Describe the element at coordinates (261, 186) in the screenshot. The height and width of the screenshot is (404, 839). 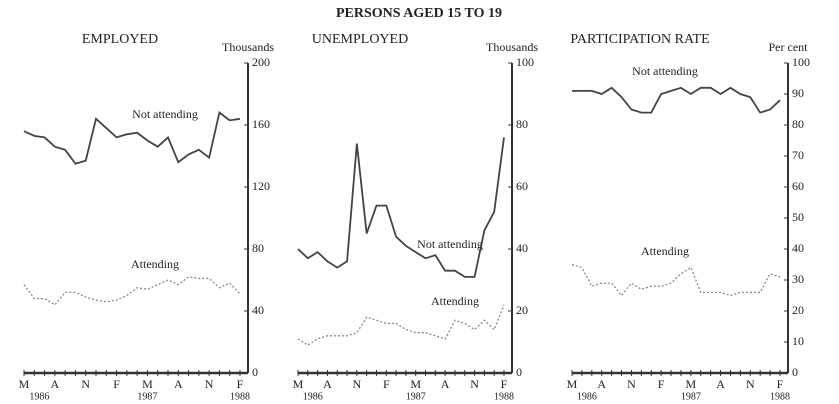
I see `y-tick-label: 120` at that location.